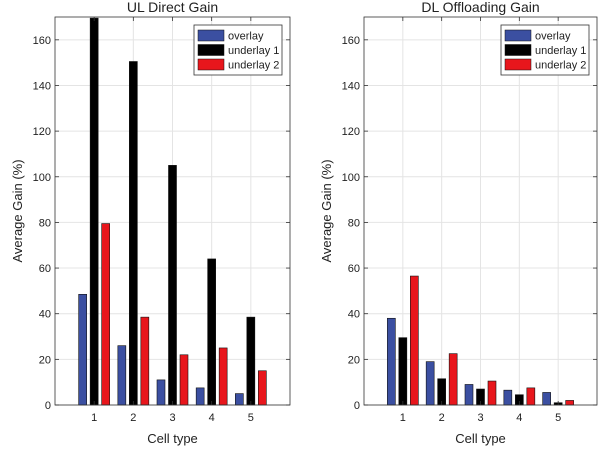 The height and width of the screenshot is (451, 599). I want to click on chart-title: DL Offloading Gain, so click(480, 7).